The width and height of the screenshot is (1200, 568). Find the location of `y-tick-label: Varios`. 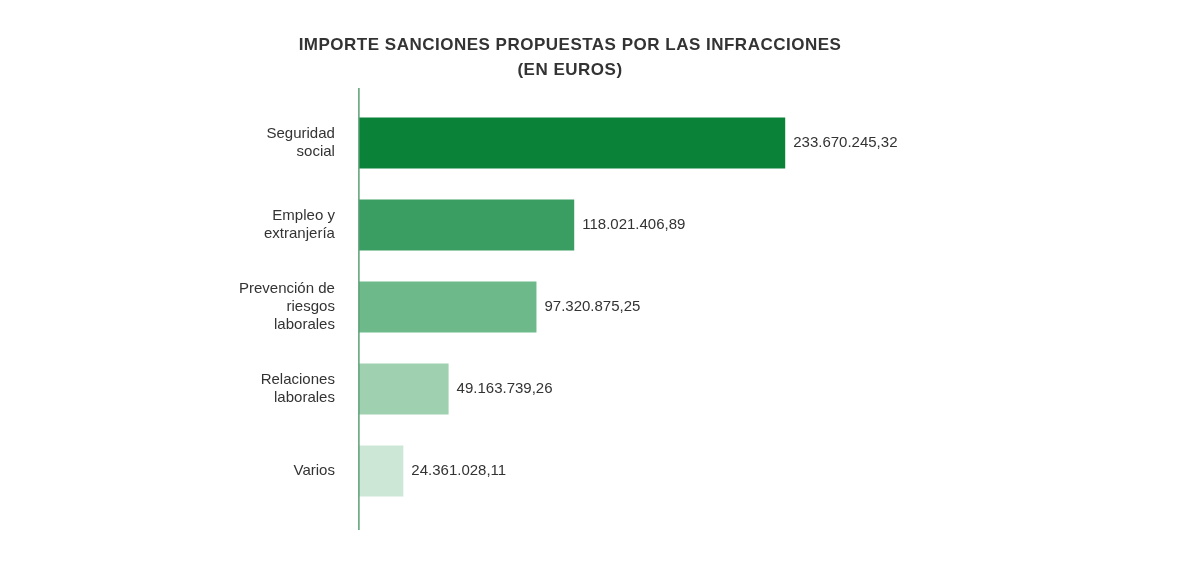

y-tick-label: Varios is located at coordinates (314, 470).